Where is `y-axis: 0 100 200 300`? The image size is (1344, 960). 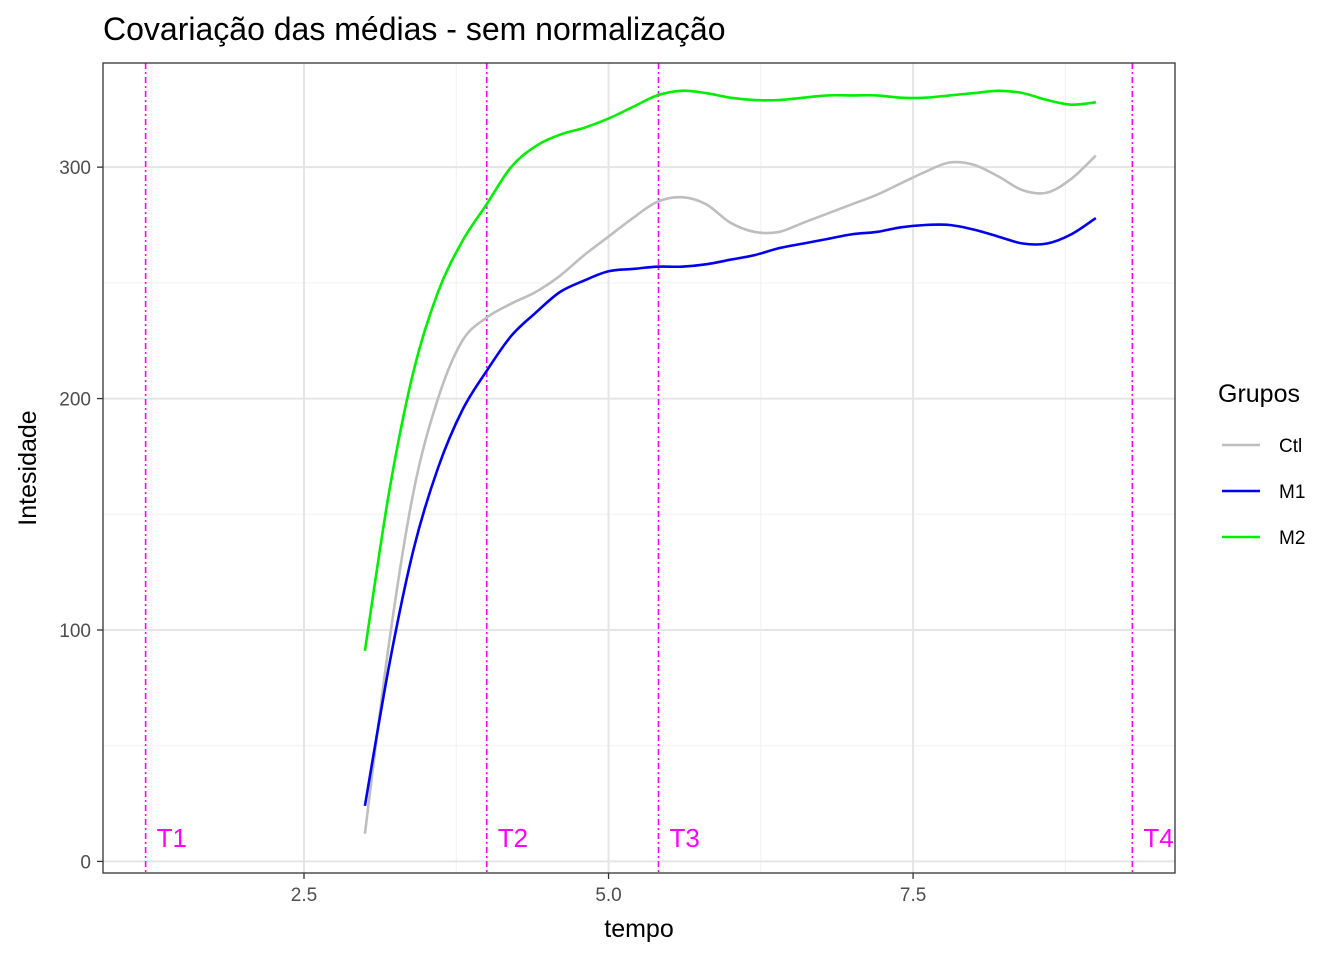
y-axis: 0 100 200 300 is located at coordinates (81, 515).